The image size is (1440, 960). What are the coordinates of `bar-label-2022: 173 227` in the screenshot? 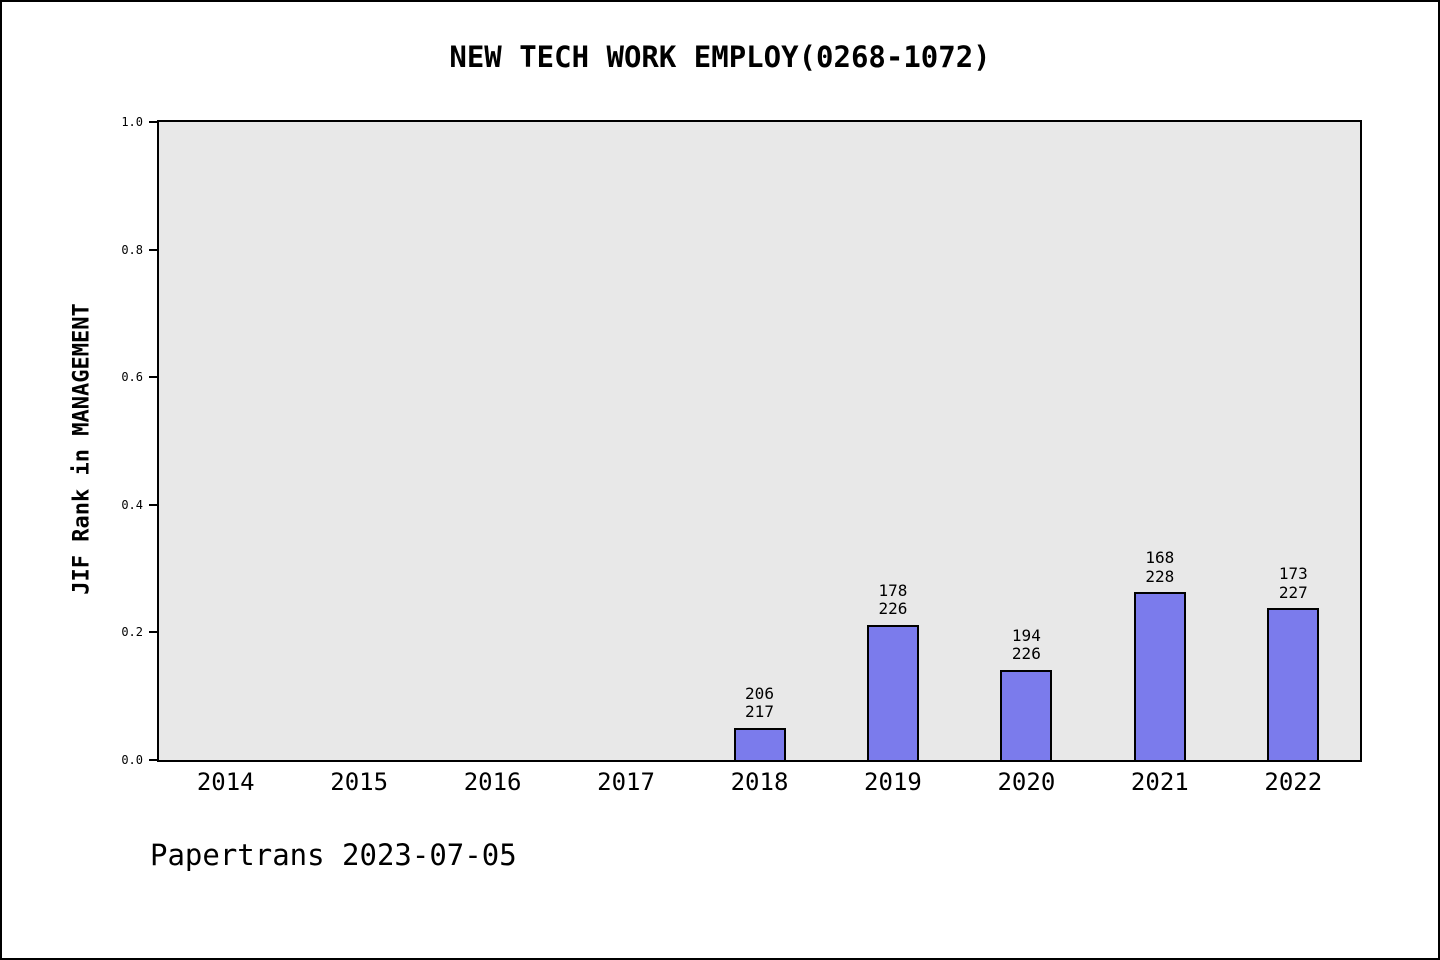 It's located at (1293, 583).